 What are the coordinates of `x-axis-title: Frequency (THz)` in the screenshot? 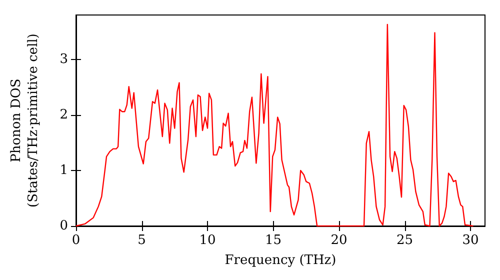 It's located at (280, 260).